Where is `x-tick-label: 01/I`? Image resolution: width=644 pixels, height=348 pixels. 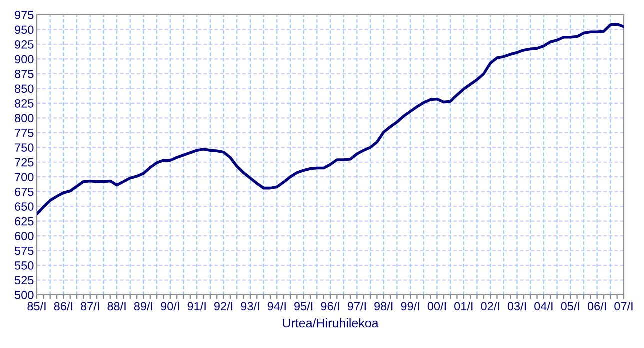
x-tick-label: 01/I is located at coordinates (463, 306).